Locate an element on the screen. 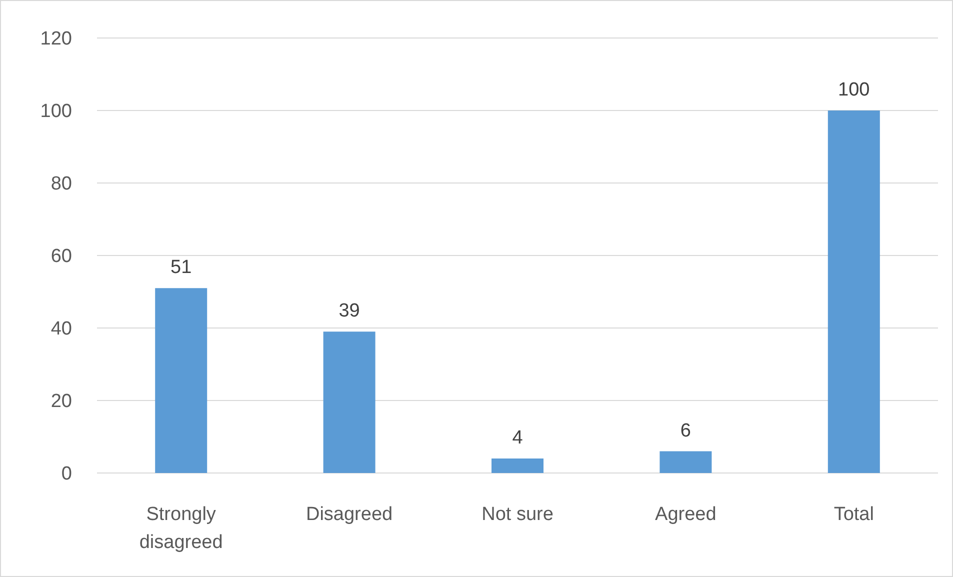 This screenshot has height=577, width=953. y-tick-label: 120 is located at coordinates (56, 39).